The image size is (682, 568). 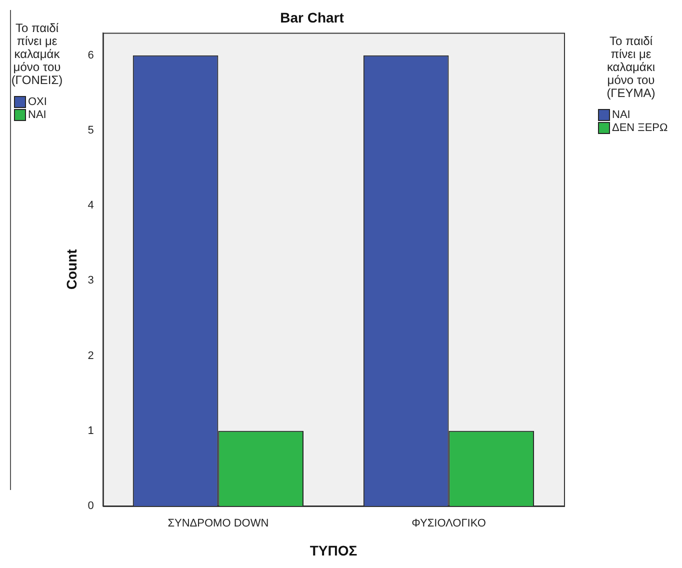 What do you see at coordinates (91, 55) in the screenshot?
I see `y-tick-label: 6` at bounding box center [91, 55].